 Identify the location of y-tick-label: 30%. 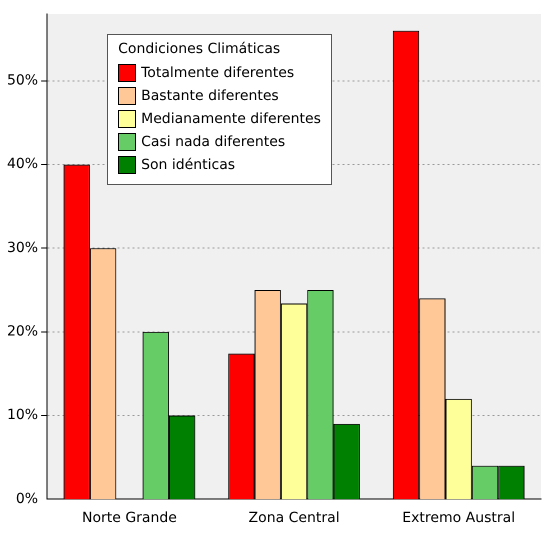
(22, 248).